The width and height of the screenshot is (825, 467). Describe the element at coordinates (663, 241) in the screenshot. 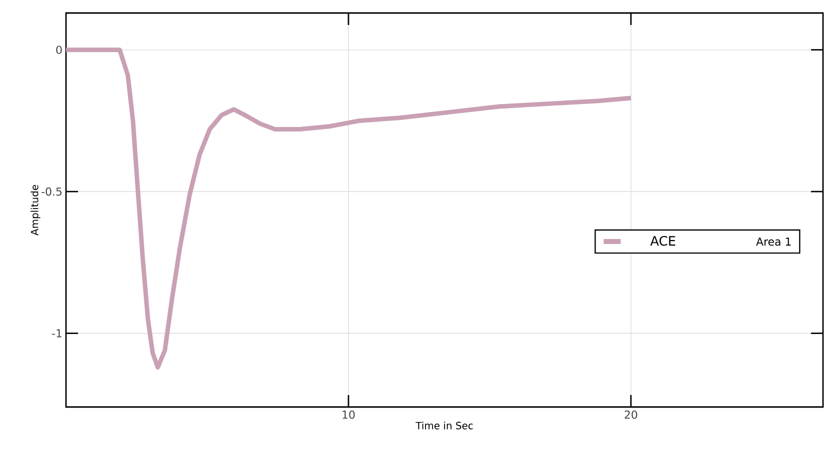

I see `legend-label: ACE` at that location.